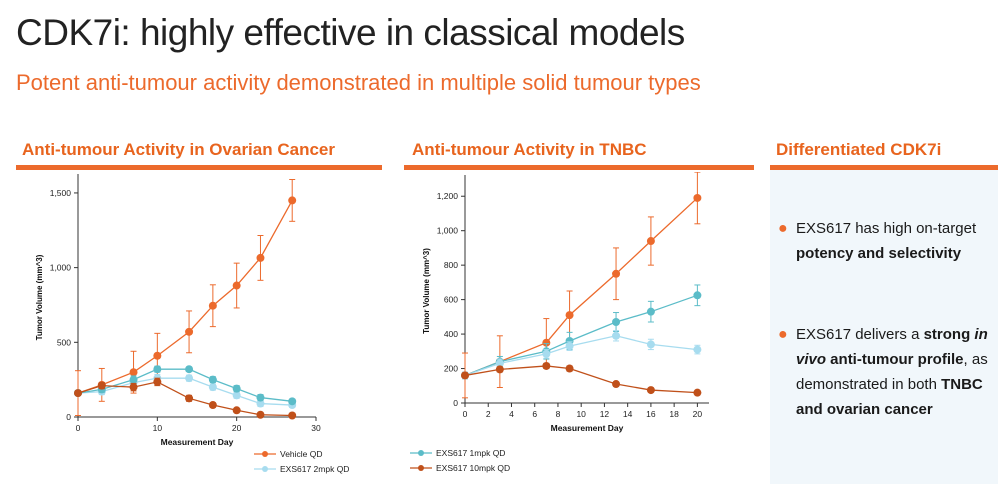 Image resolution: width=1004 pixels, height=484 pixels. What do you see at coordinates (61, 193) in the screenshot?
I see `y-tick-label: 1,500` at bounding box center [61, 193].